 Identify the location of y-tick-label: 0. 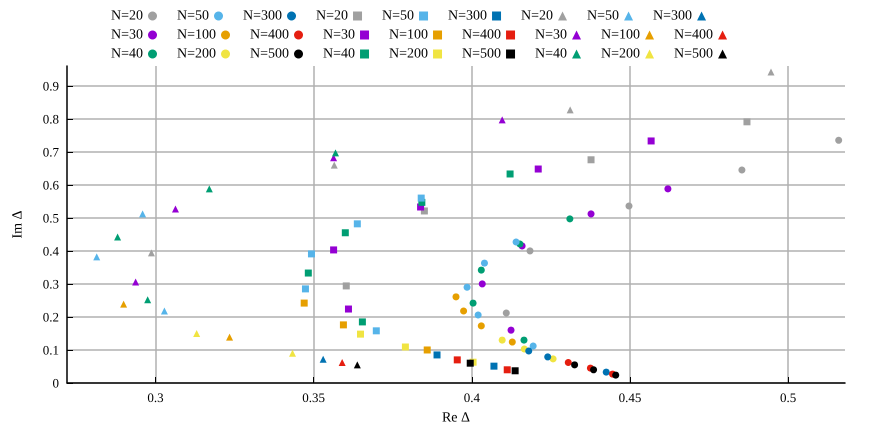
(55, 383).